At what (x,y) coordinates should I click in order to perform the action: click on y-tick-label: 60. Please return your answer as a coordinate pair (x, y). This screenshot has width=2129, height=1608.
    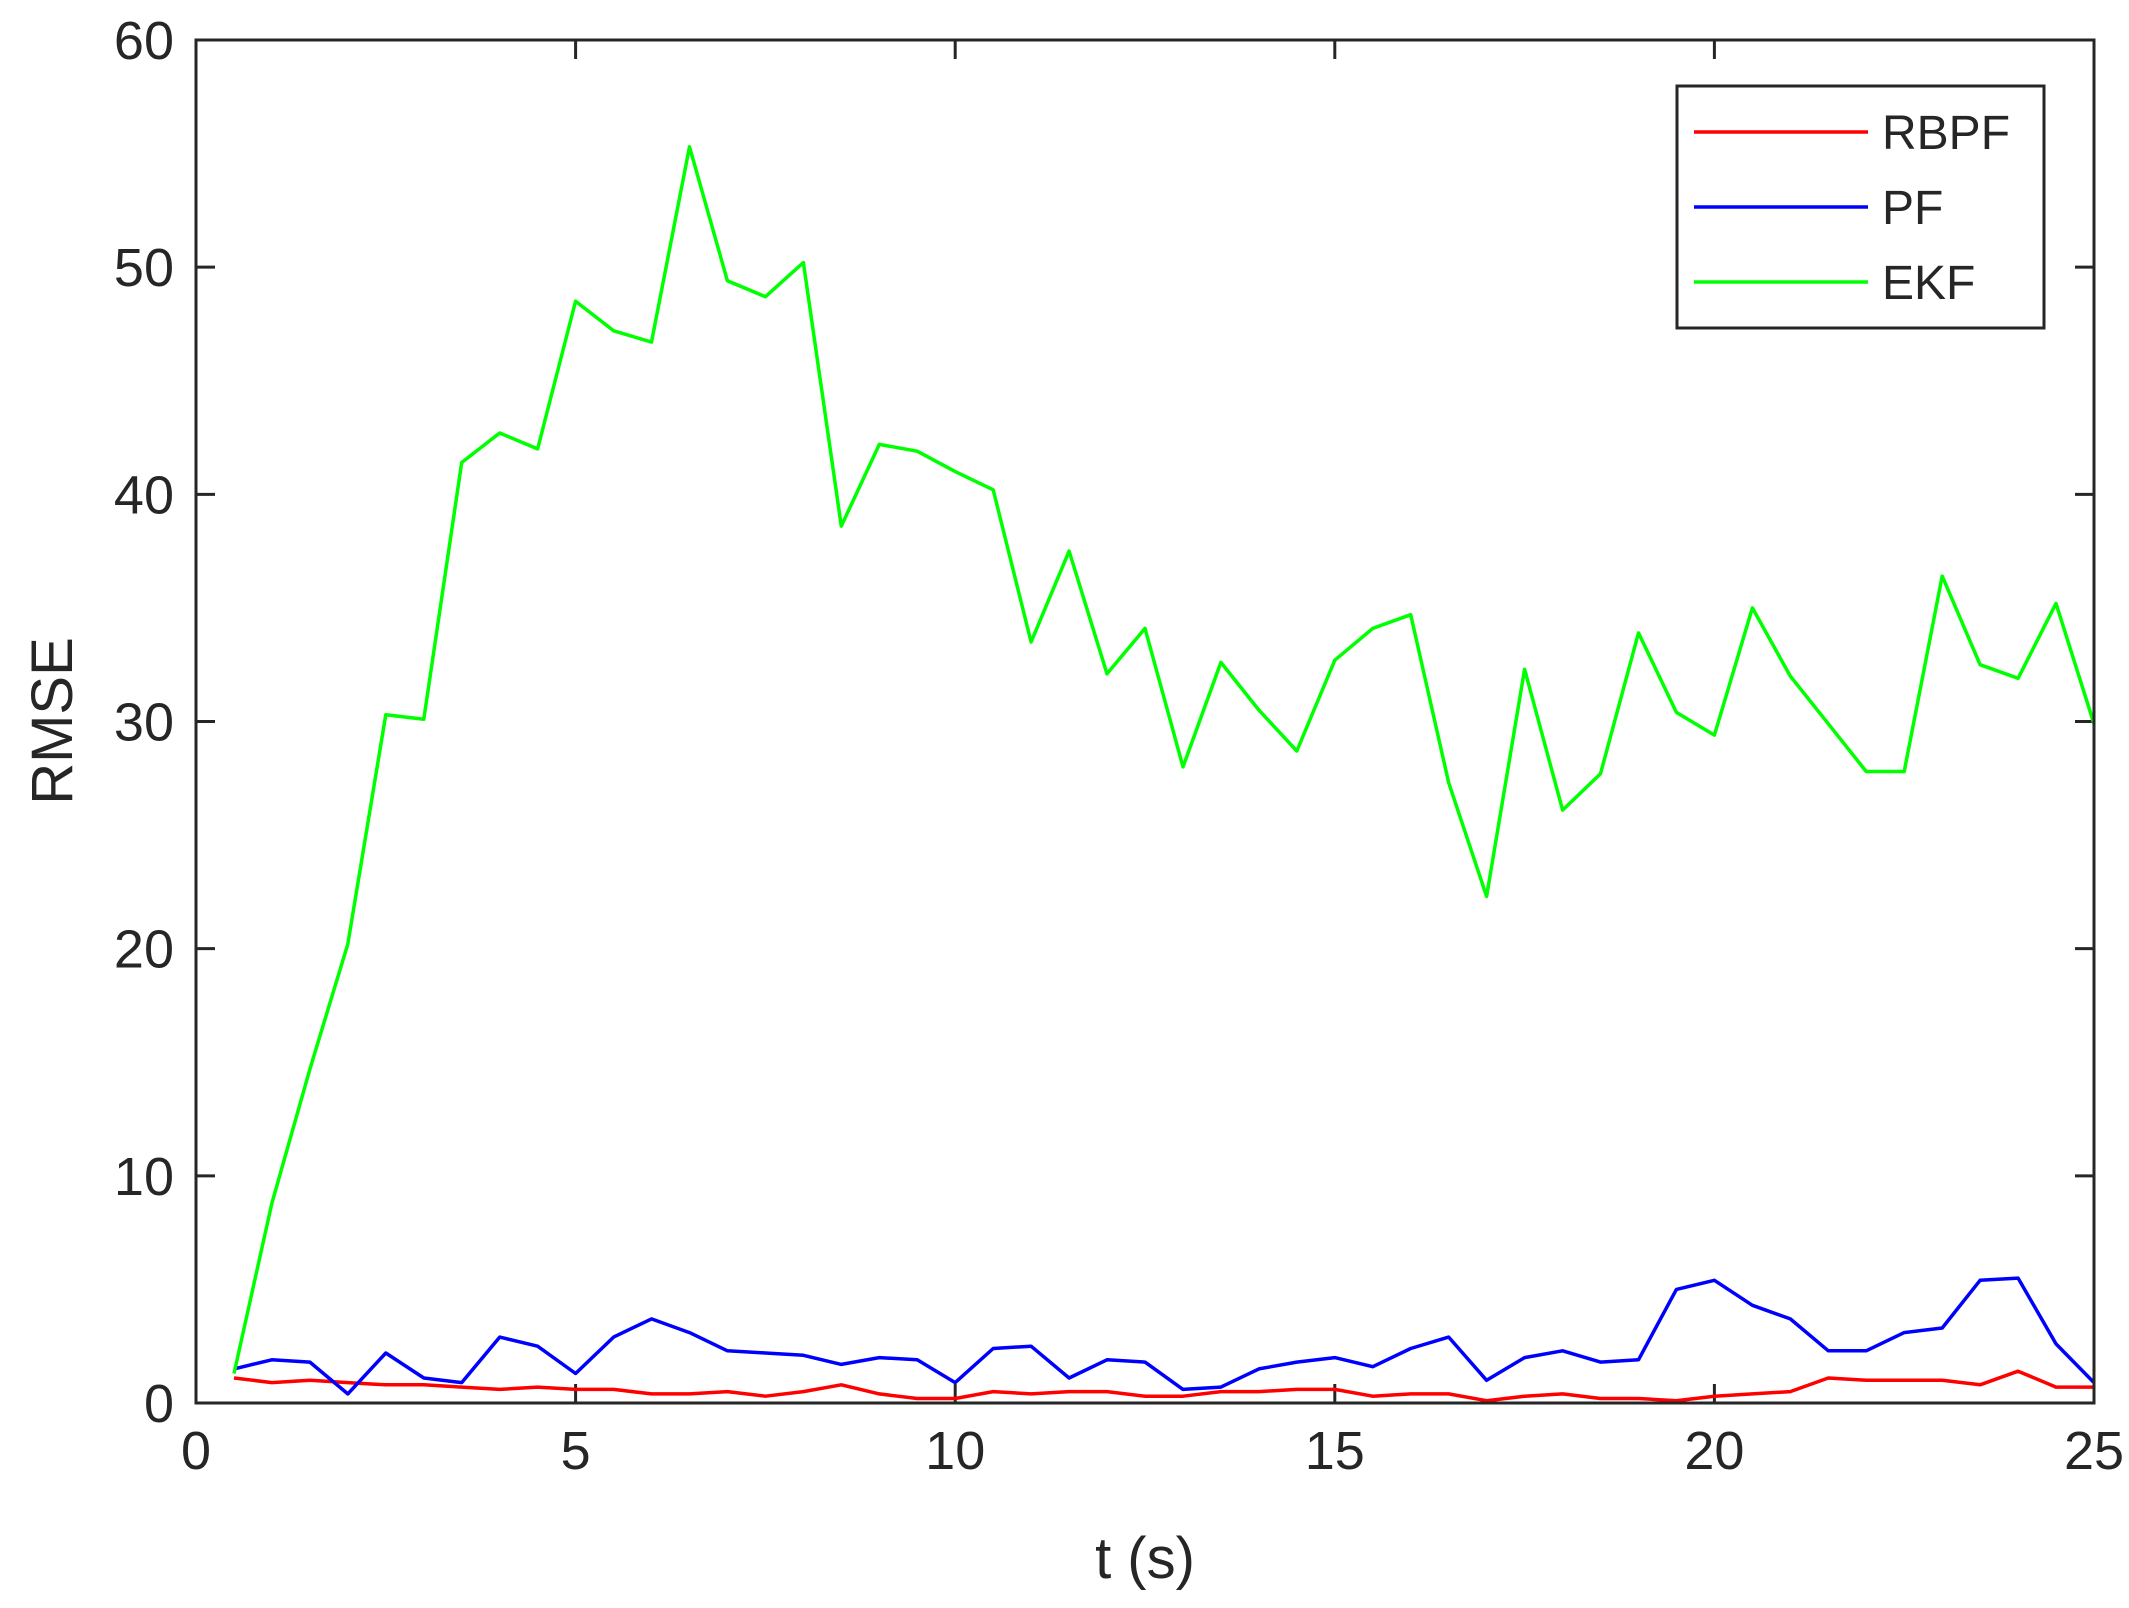
    Looking at the image, I should click on (144, 41).